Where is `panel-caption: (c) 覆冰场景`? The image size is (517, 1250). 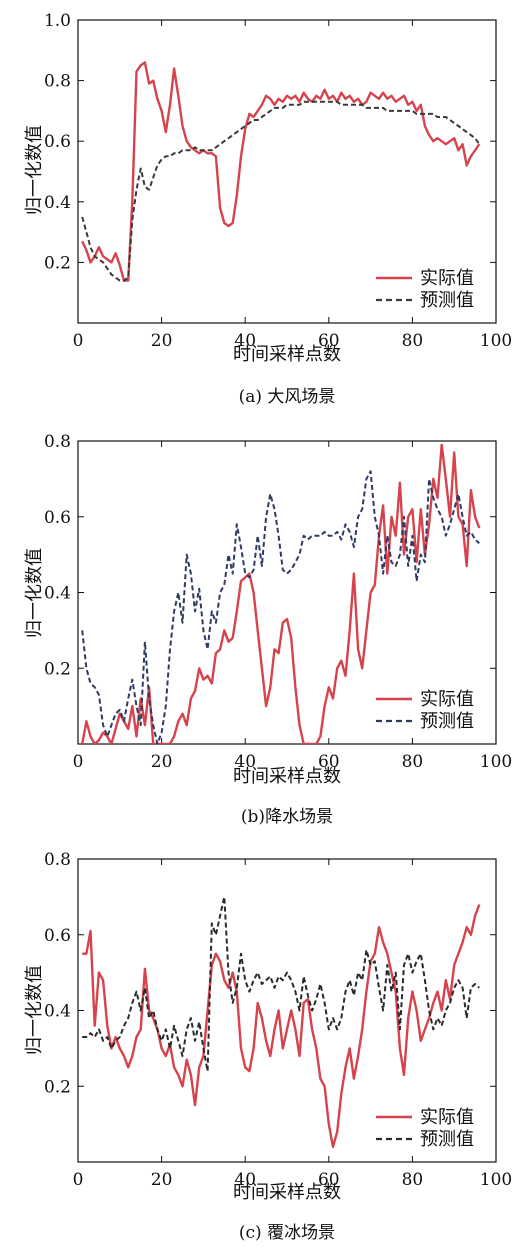
panel-caption: (c) 覆冰场景 is located at coordinates (287, 1233).